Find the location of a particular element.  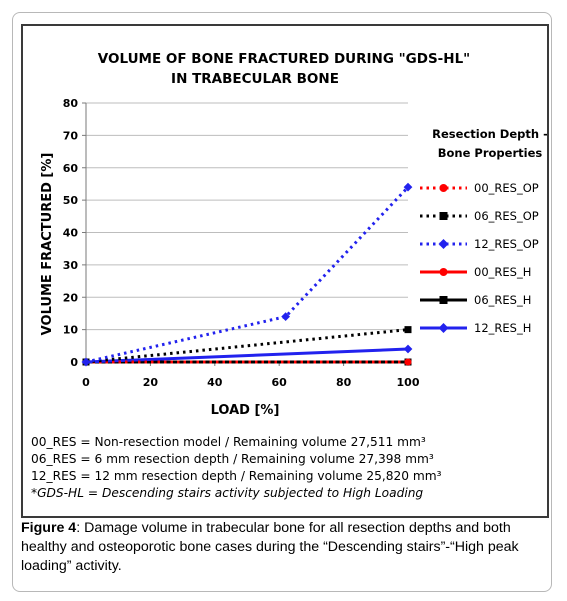

legend-label: 00_RES_OP is located at coordinates (506, 188).